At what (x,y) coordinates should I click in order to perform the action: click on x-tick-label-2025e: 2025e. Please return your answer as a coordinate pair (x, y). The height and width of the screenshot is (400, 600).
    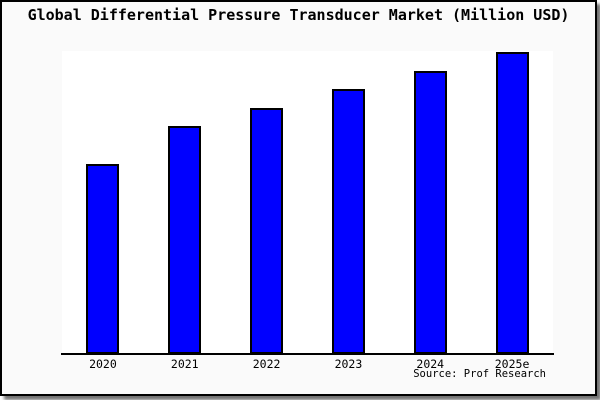
    Looking at the image, I should click on (512, 364).